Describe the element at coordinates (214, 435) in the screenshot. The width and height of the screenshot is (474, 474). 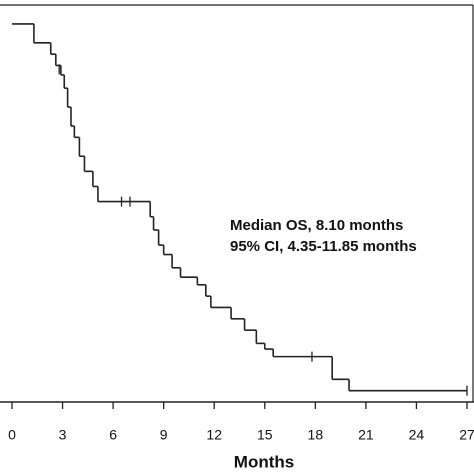
I see `x-tick-label: 12` at that location.